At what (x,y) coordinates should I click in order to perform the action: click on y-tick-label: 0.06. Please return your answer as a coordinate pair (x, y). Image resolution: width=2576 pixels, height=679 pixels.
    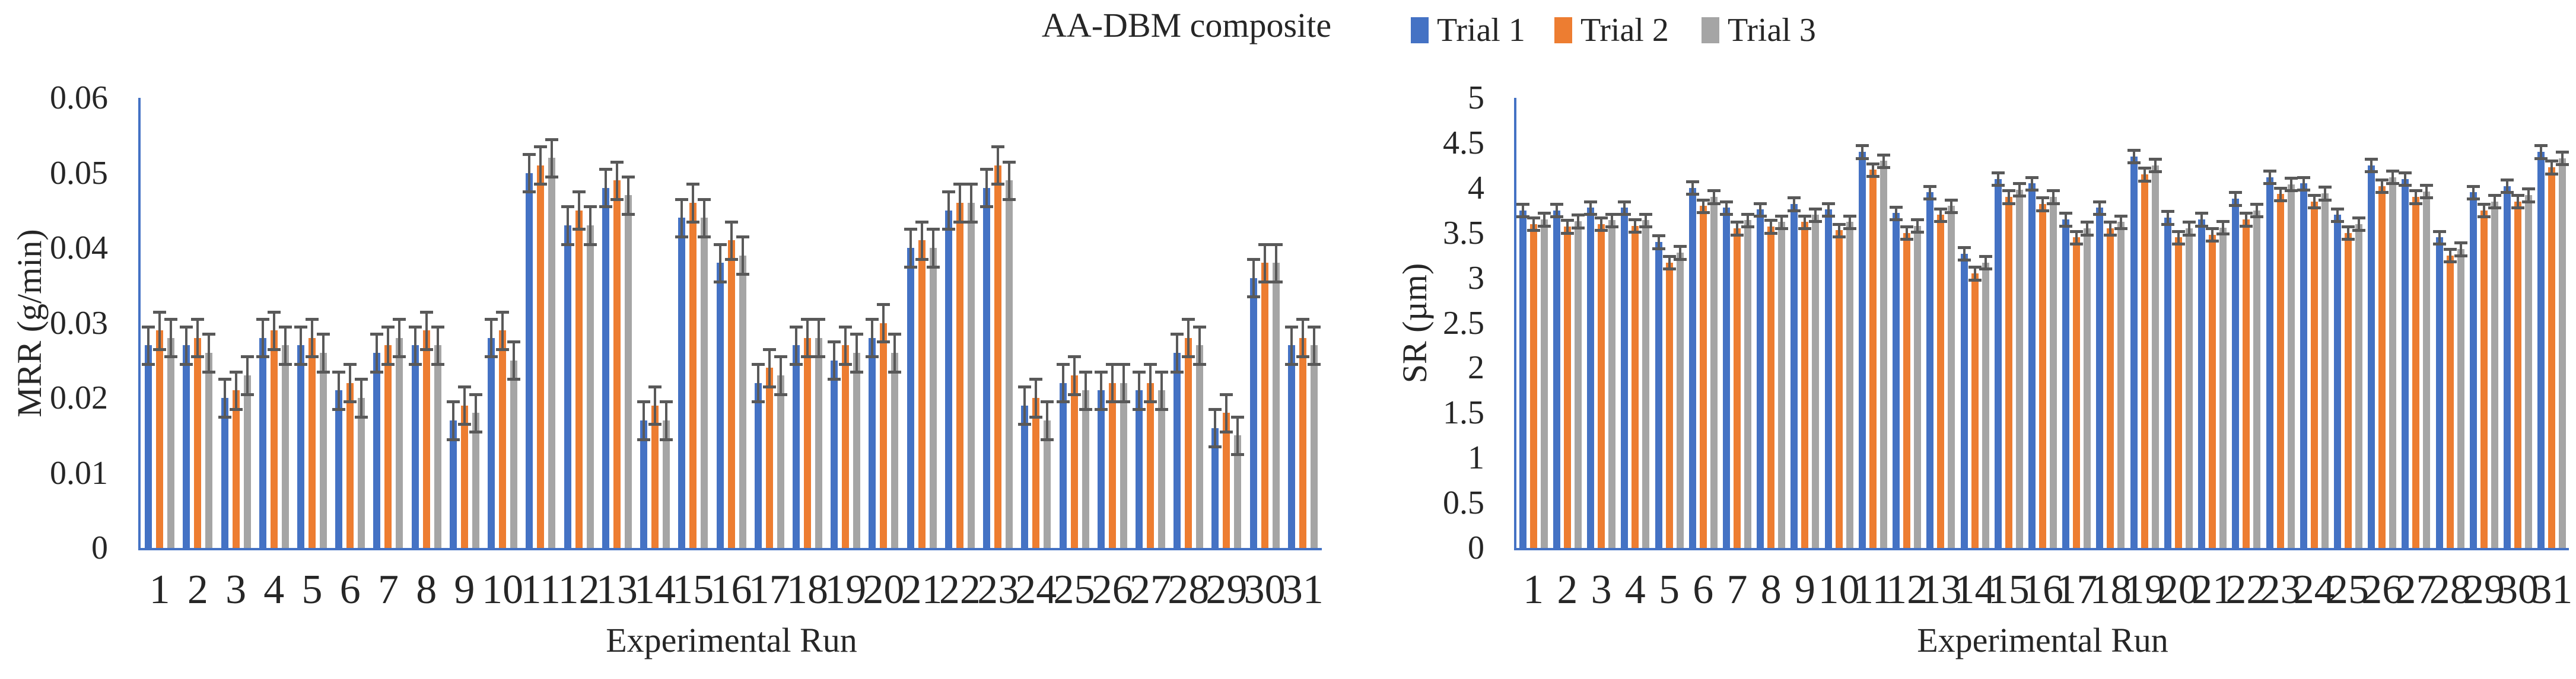
    Looking at the image, I should click on (79, 97).